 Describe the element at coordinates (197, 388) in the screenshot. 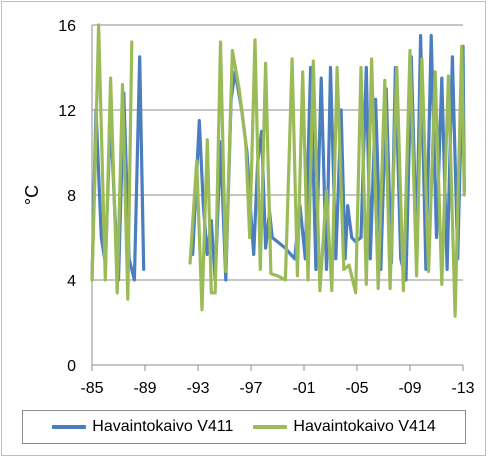

I see `x-tick-label: -93` at that location.